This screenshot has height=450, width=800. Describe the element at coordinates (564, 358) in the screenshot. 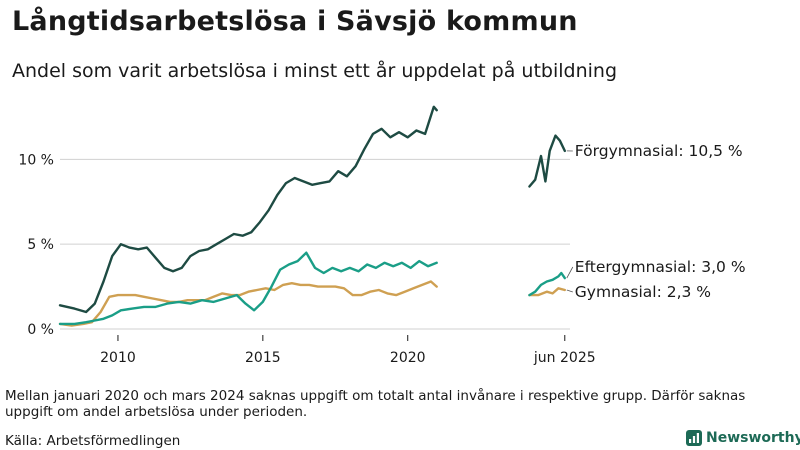

I see `x-tick-label: jun 2025` at that location.